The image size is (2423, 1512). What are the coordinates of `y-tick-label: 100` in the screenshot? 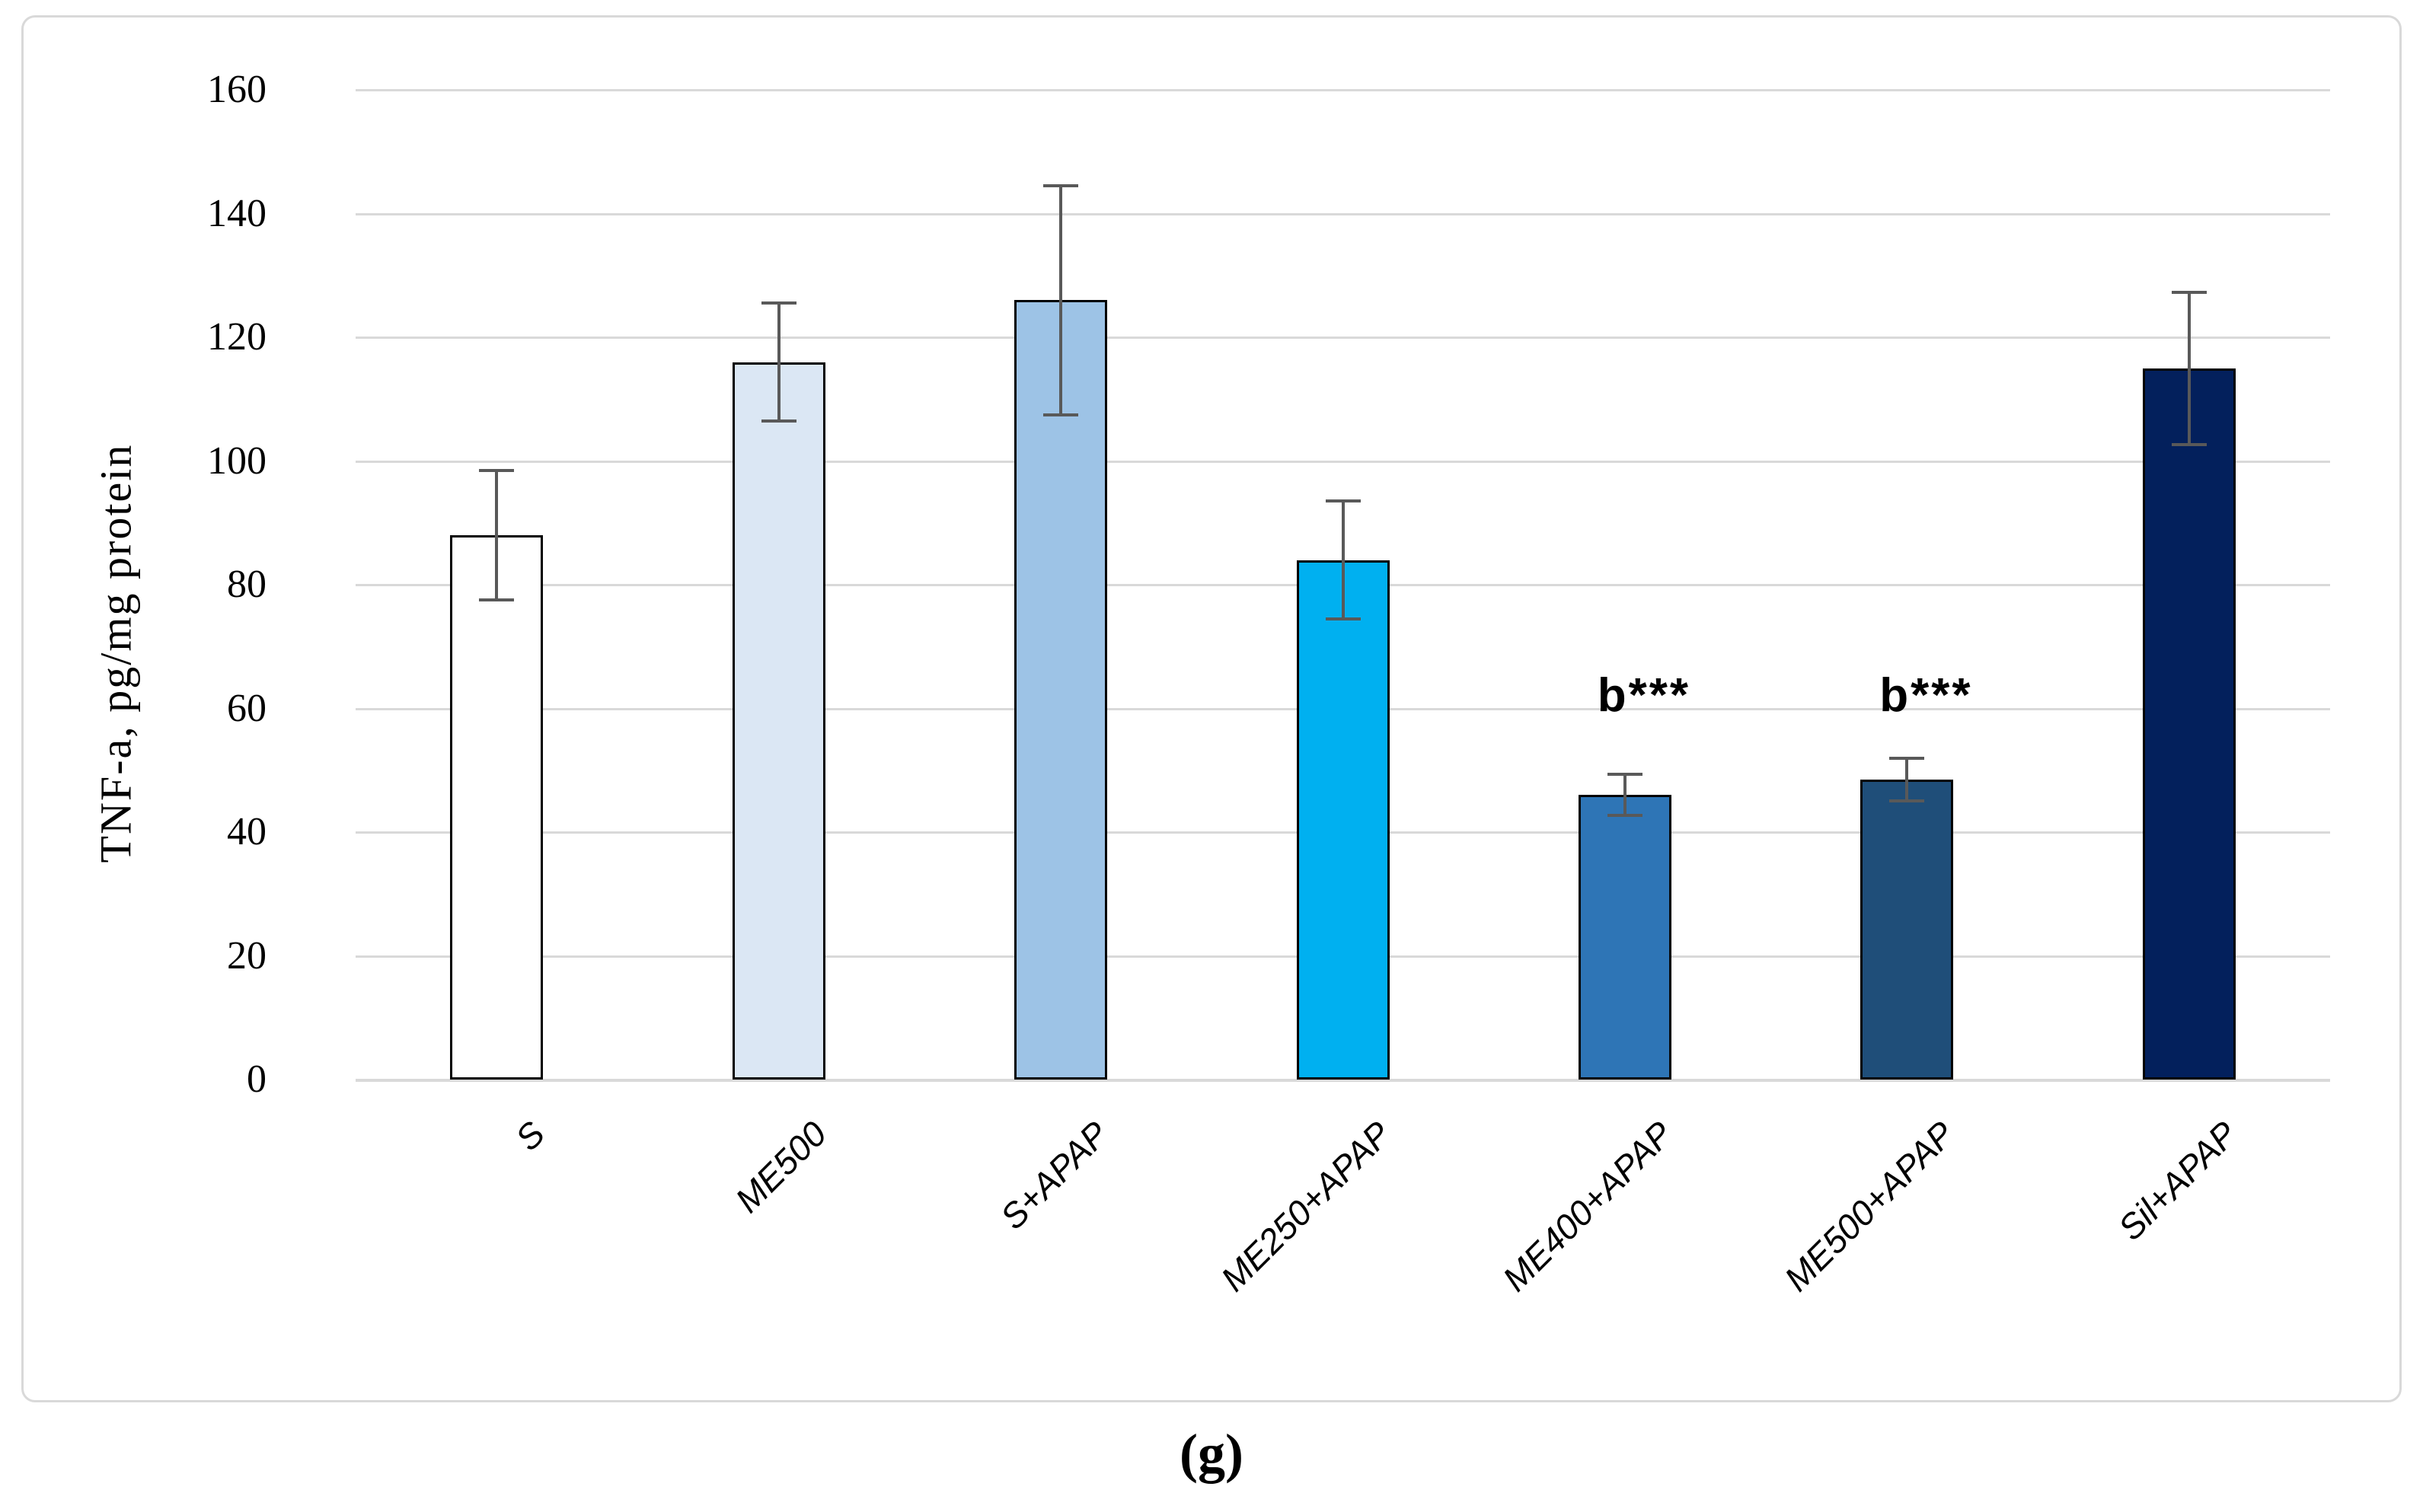 It's located at (237, 461).